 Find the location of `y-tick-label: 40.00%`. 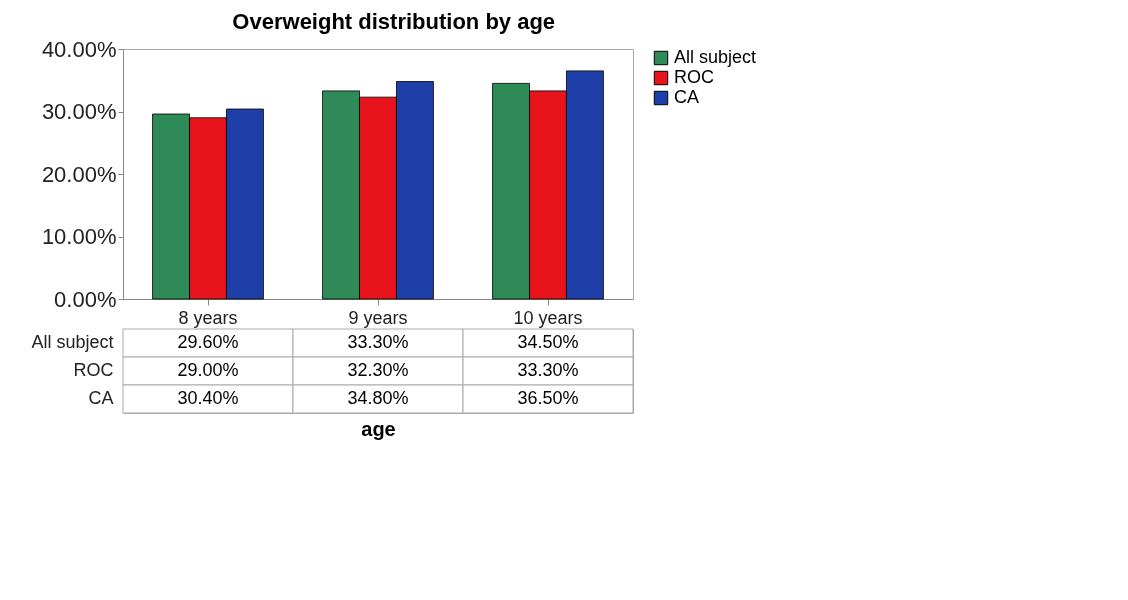

y-tick-label: 40.00% is located at coordinates (79, 49).